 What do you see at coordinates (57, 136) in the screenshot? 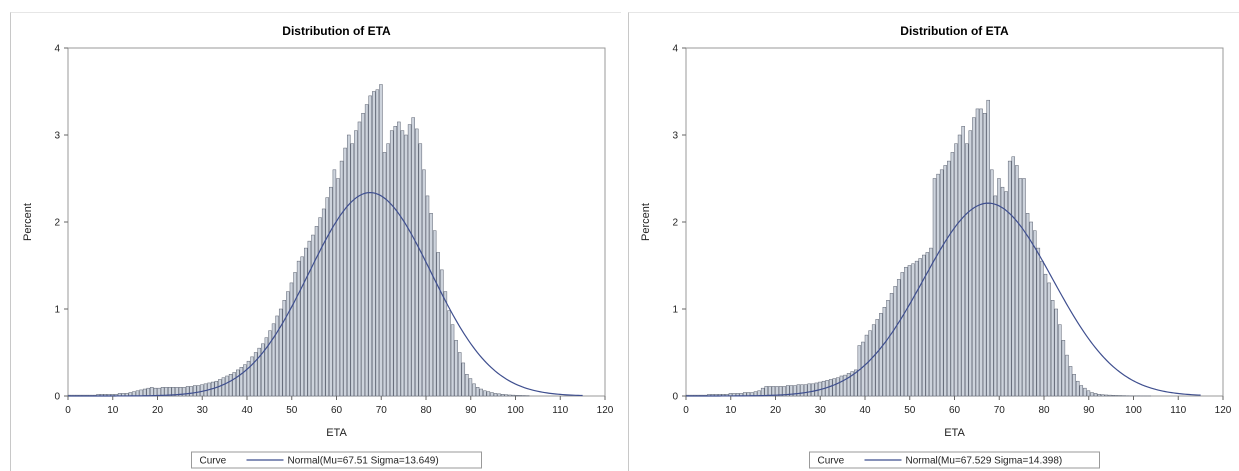
I see `y-tick-label: 3` at bounding box center [57, 136].